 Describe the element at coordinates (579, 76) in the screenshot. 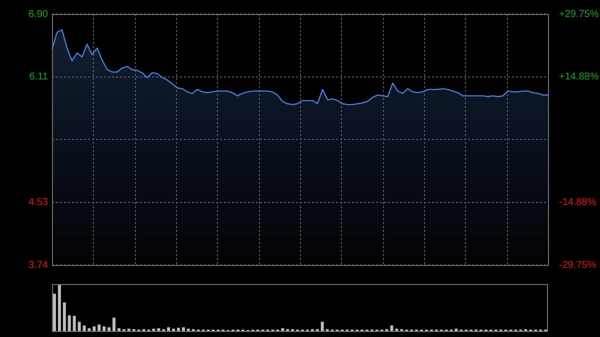

I see `y2-tick-label: +14.88%` at that location.